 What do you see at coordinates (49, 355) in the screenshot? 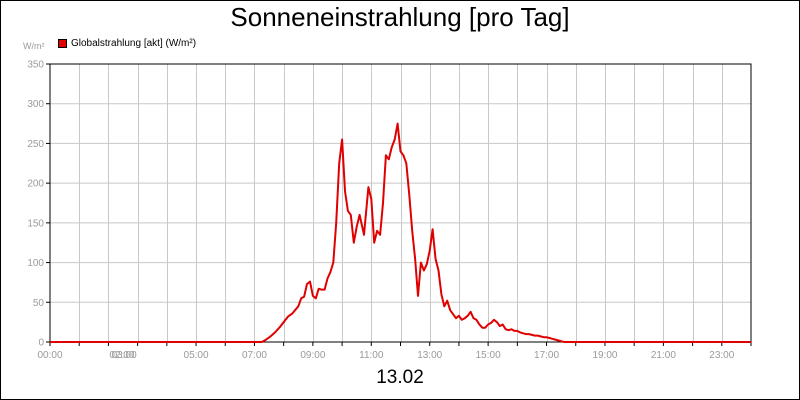
I see `x-tick-label: 00:00` at bounding box center [49, 355].